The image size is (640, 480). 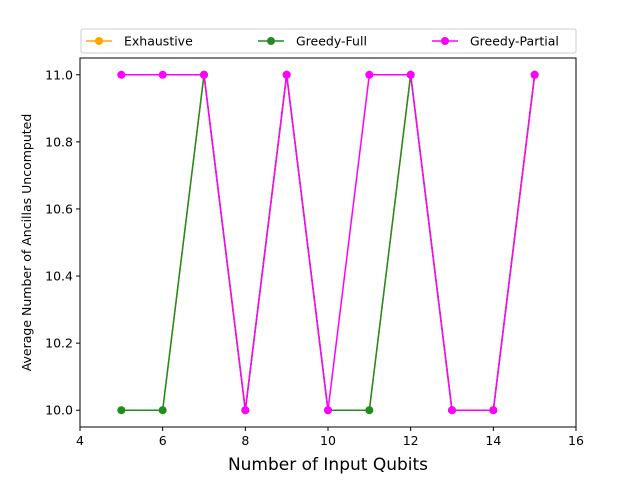 I want to click on legend-items: Exhaustive Greedy-Full Greedy-Partial, so click(x=322, y=41).